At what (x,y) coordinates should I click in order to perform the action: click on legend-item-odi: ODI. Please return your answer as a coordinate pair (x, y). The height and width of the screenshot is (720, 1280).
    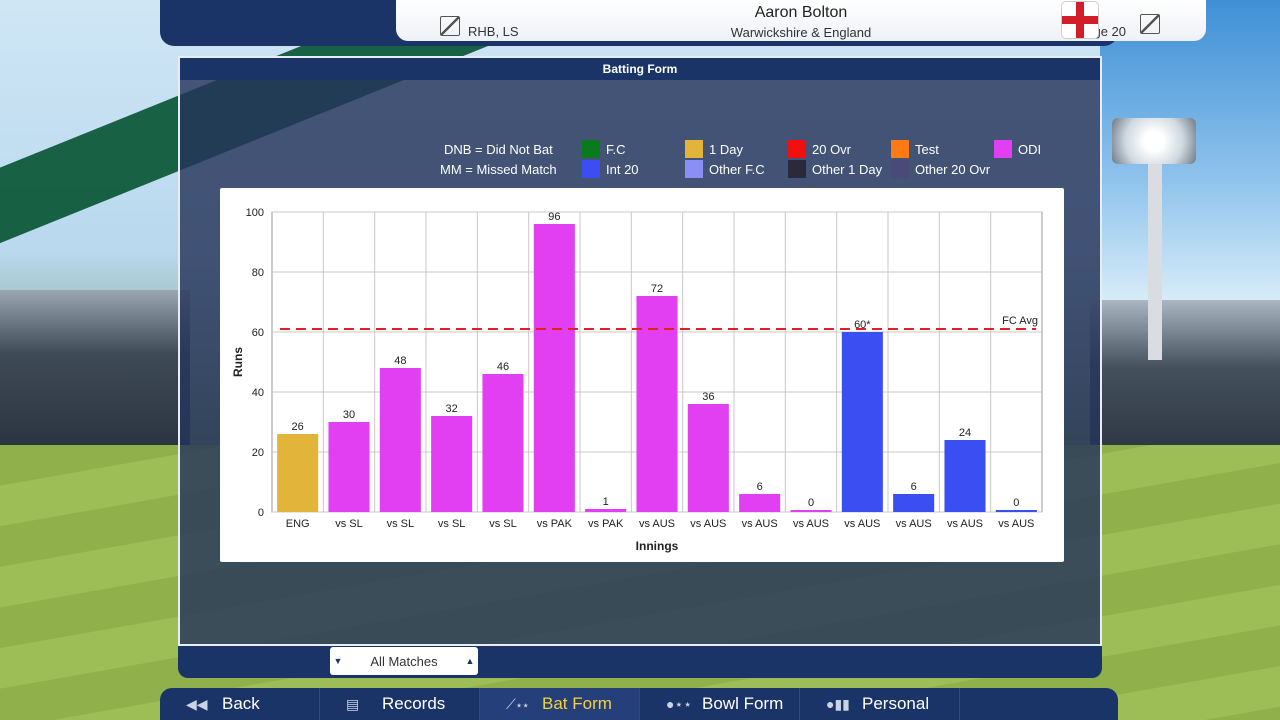
    Looking at the image, I should click on (1017, 149).